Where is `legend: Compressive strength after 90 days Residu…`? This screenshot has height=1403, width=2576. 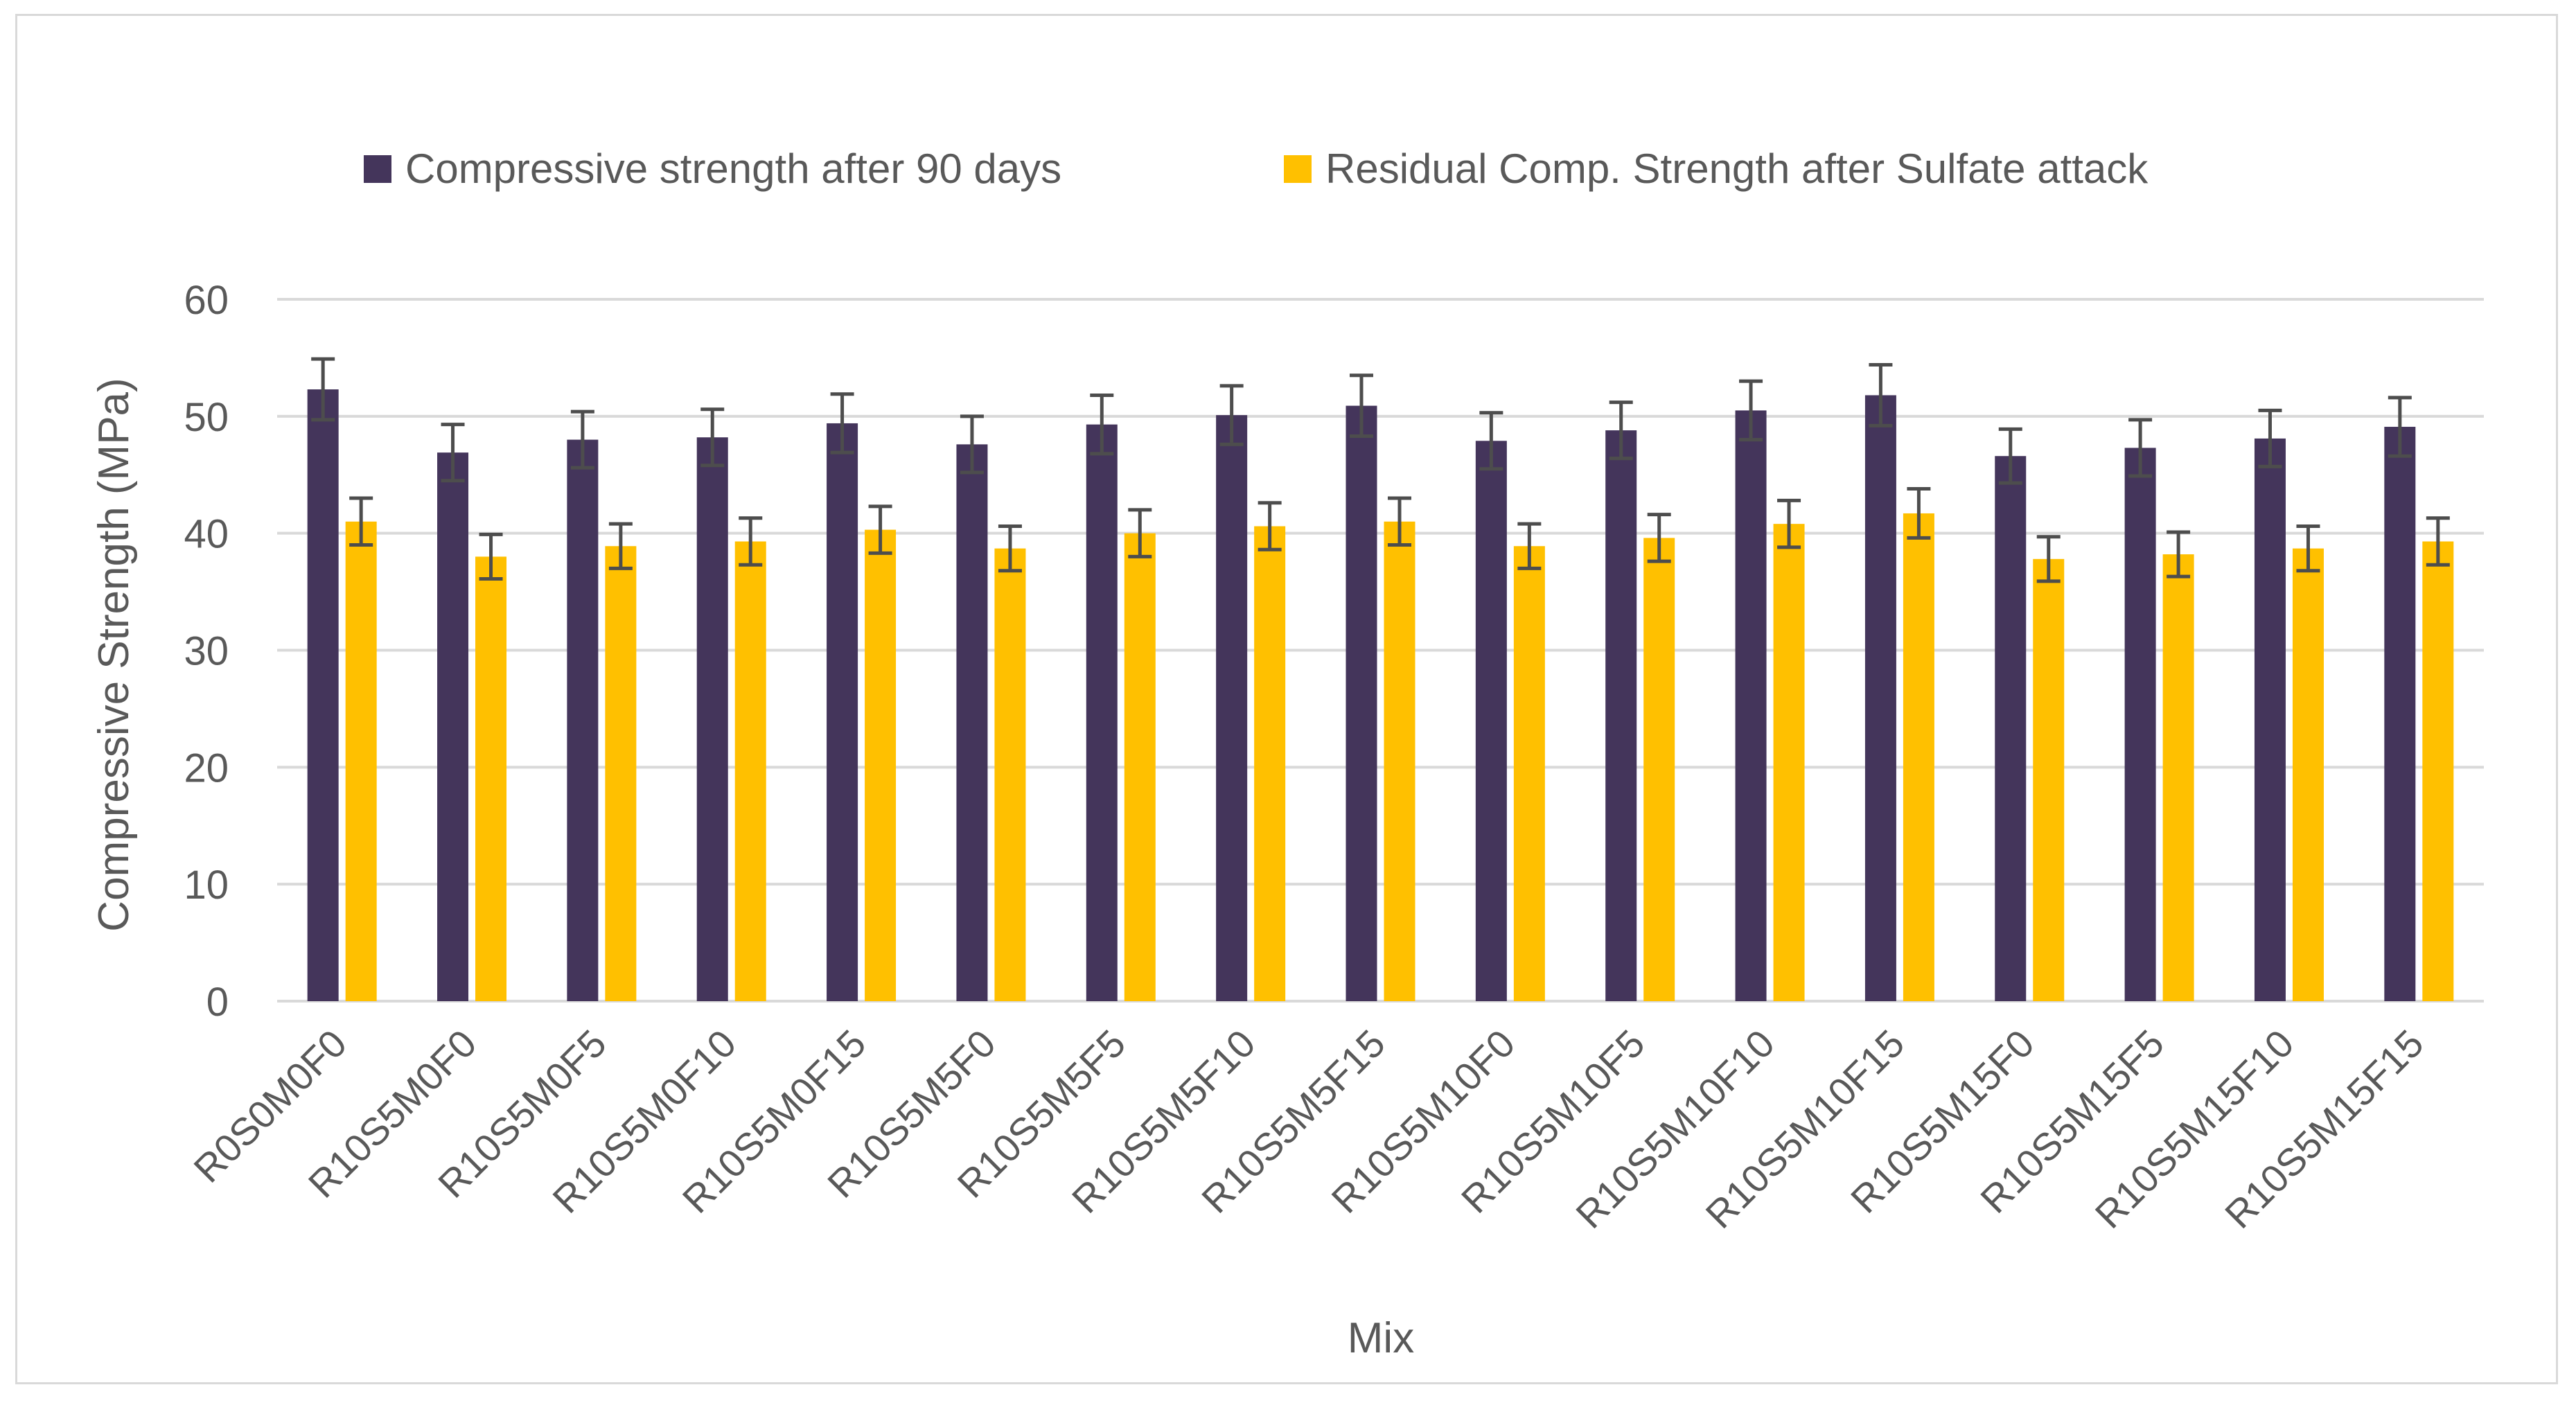
legend: Compressive strength after 90 days Residu… is located at coordinates (1256, 168).